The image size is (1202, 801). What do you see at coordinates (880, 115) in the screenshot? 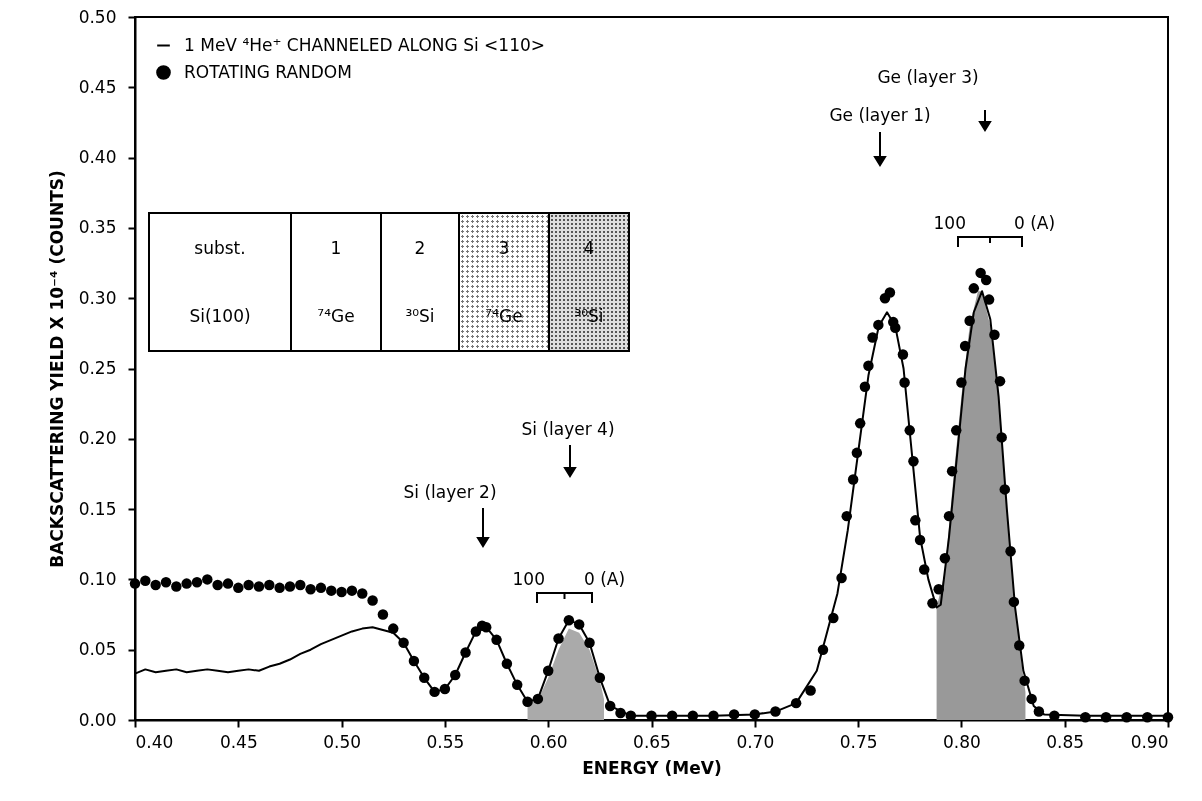
I see `annotation: Ge (layer 1)` at bounding box center [880, 115].